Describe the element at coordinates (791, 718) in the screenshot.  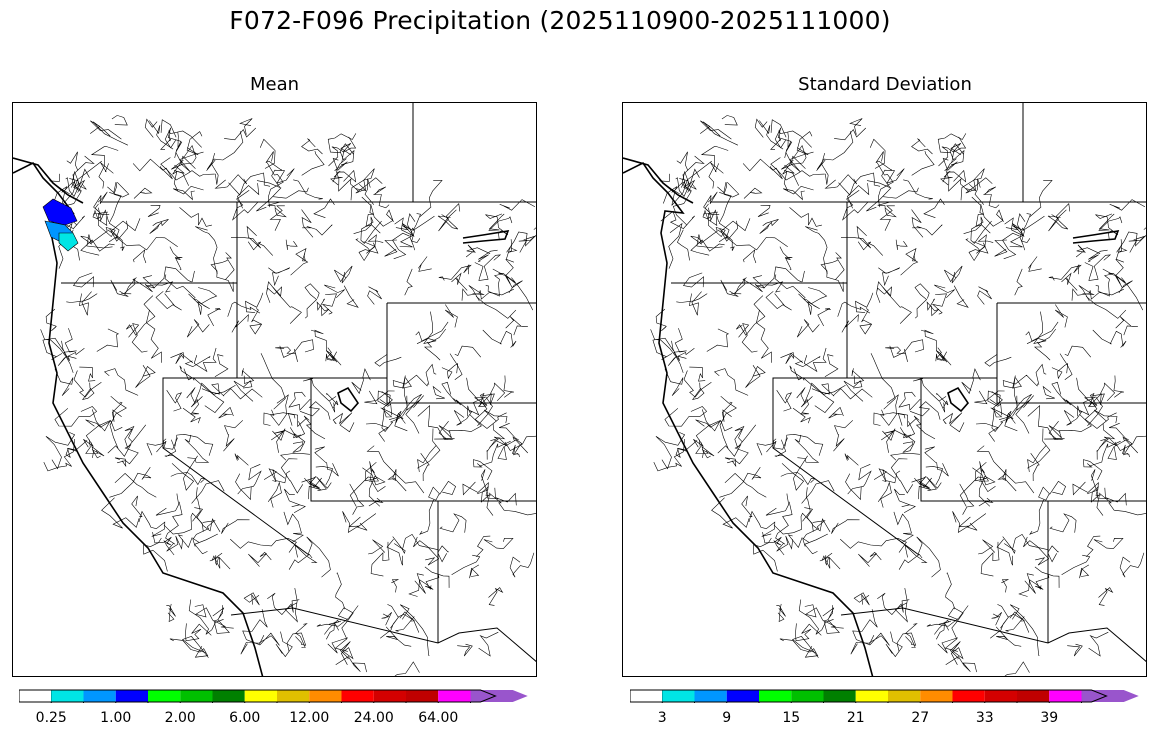
I see `sd-tick-label: 15` at that location.